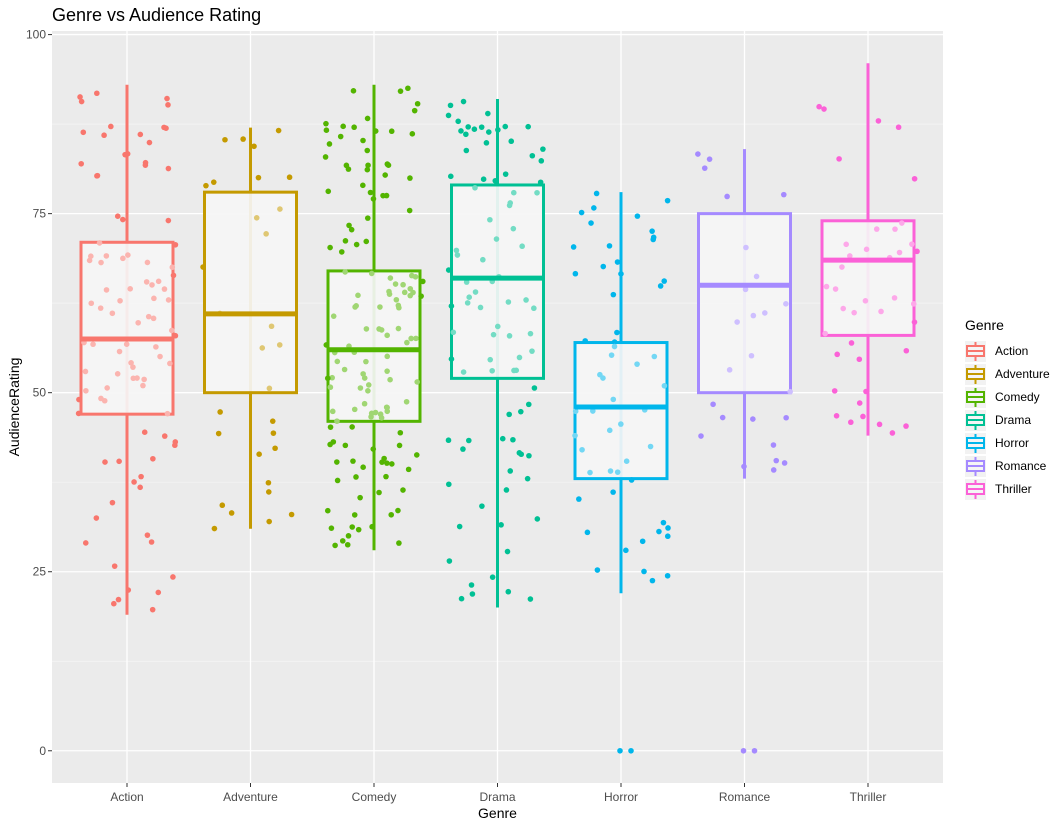 The width and height of the screenshot is (1064, 828). Describe the element at coordinates (497, 797) in the screenshot. I see `x-tick-label: Drama` at that location.